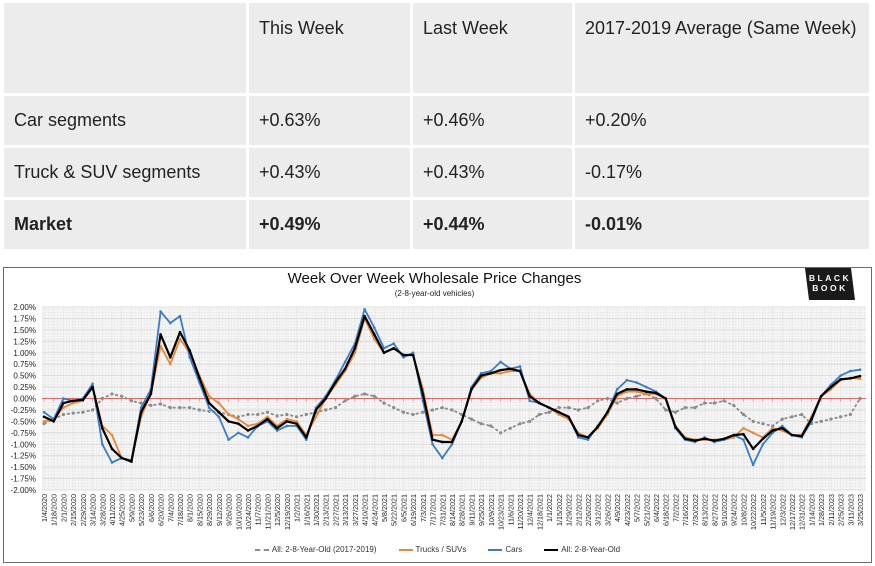 This screenshot has width=875, height=566. I want to click on legend-item: All: 2-8-Year-Old, so click(582, 549).